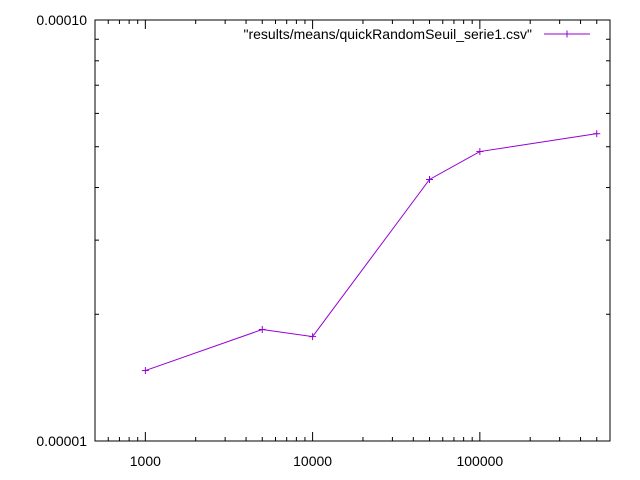 This screenshot has width=640, height=480. I want to click on x-tick-label: 1000, so click(145, 461).